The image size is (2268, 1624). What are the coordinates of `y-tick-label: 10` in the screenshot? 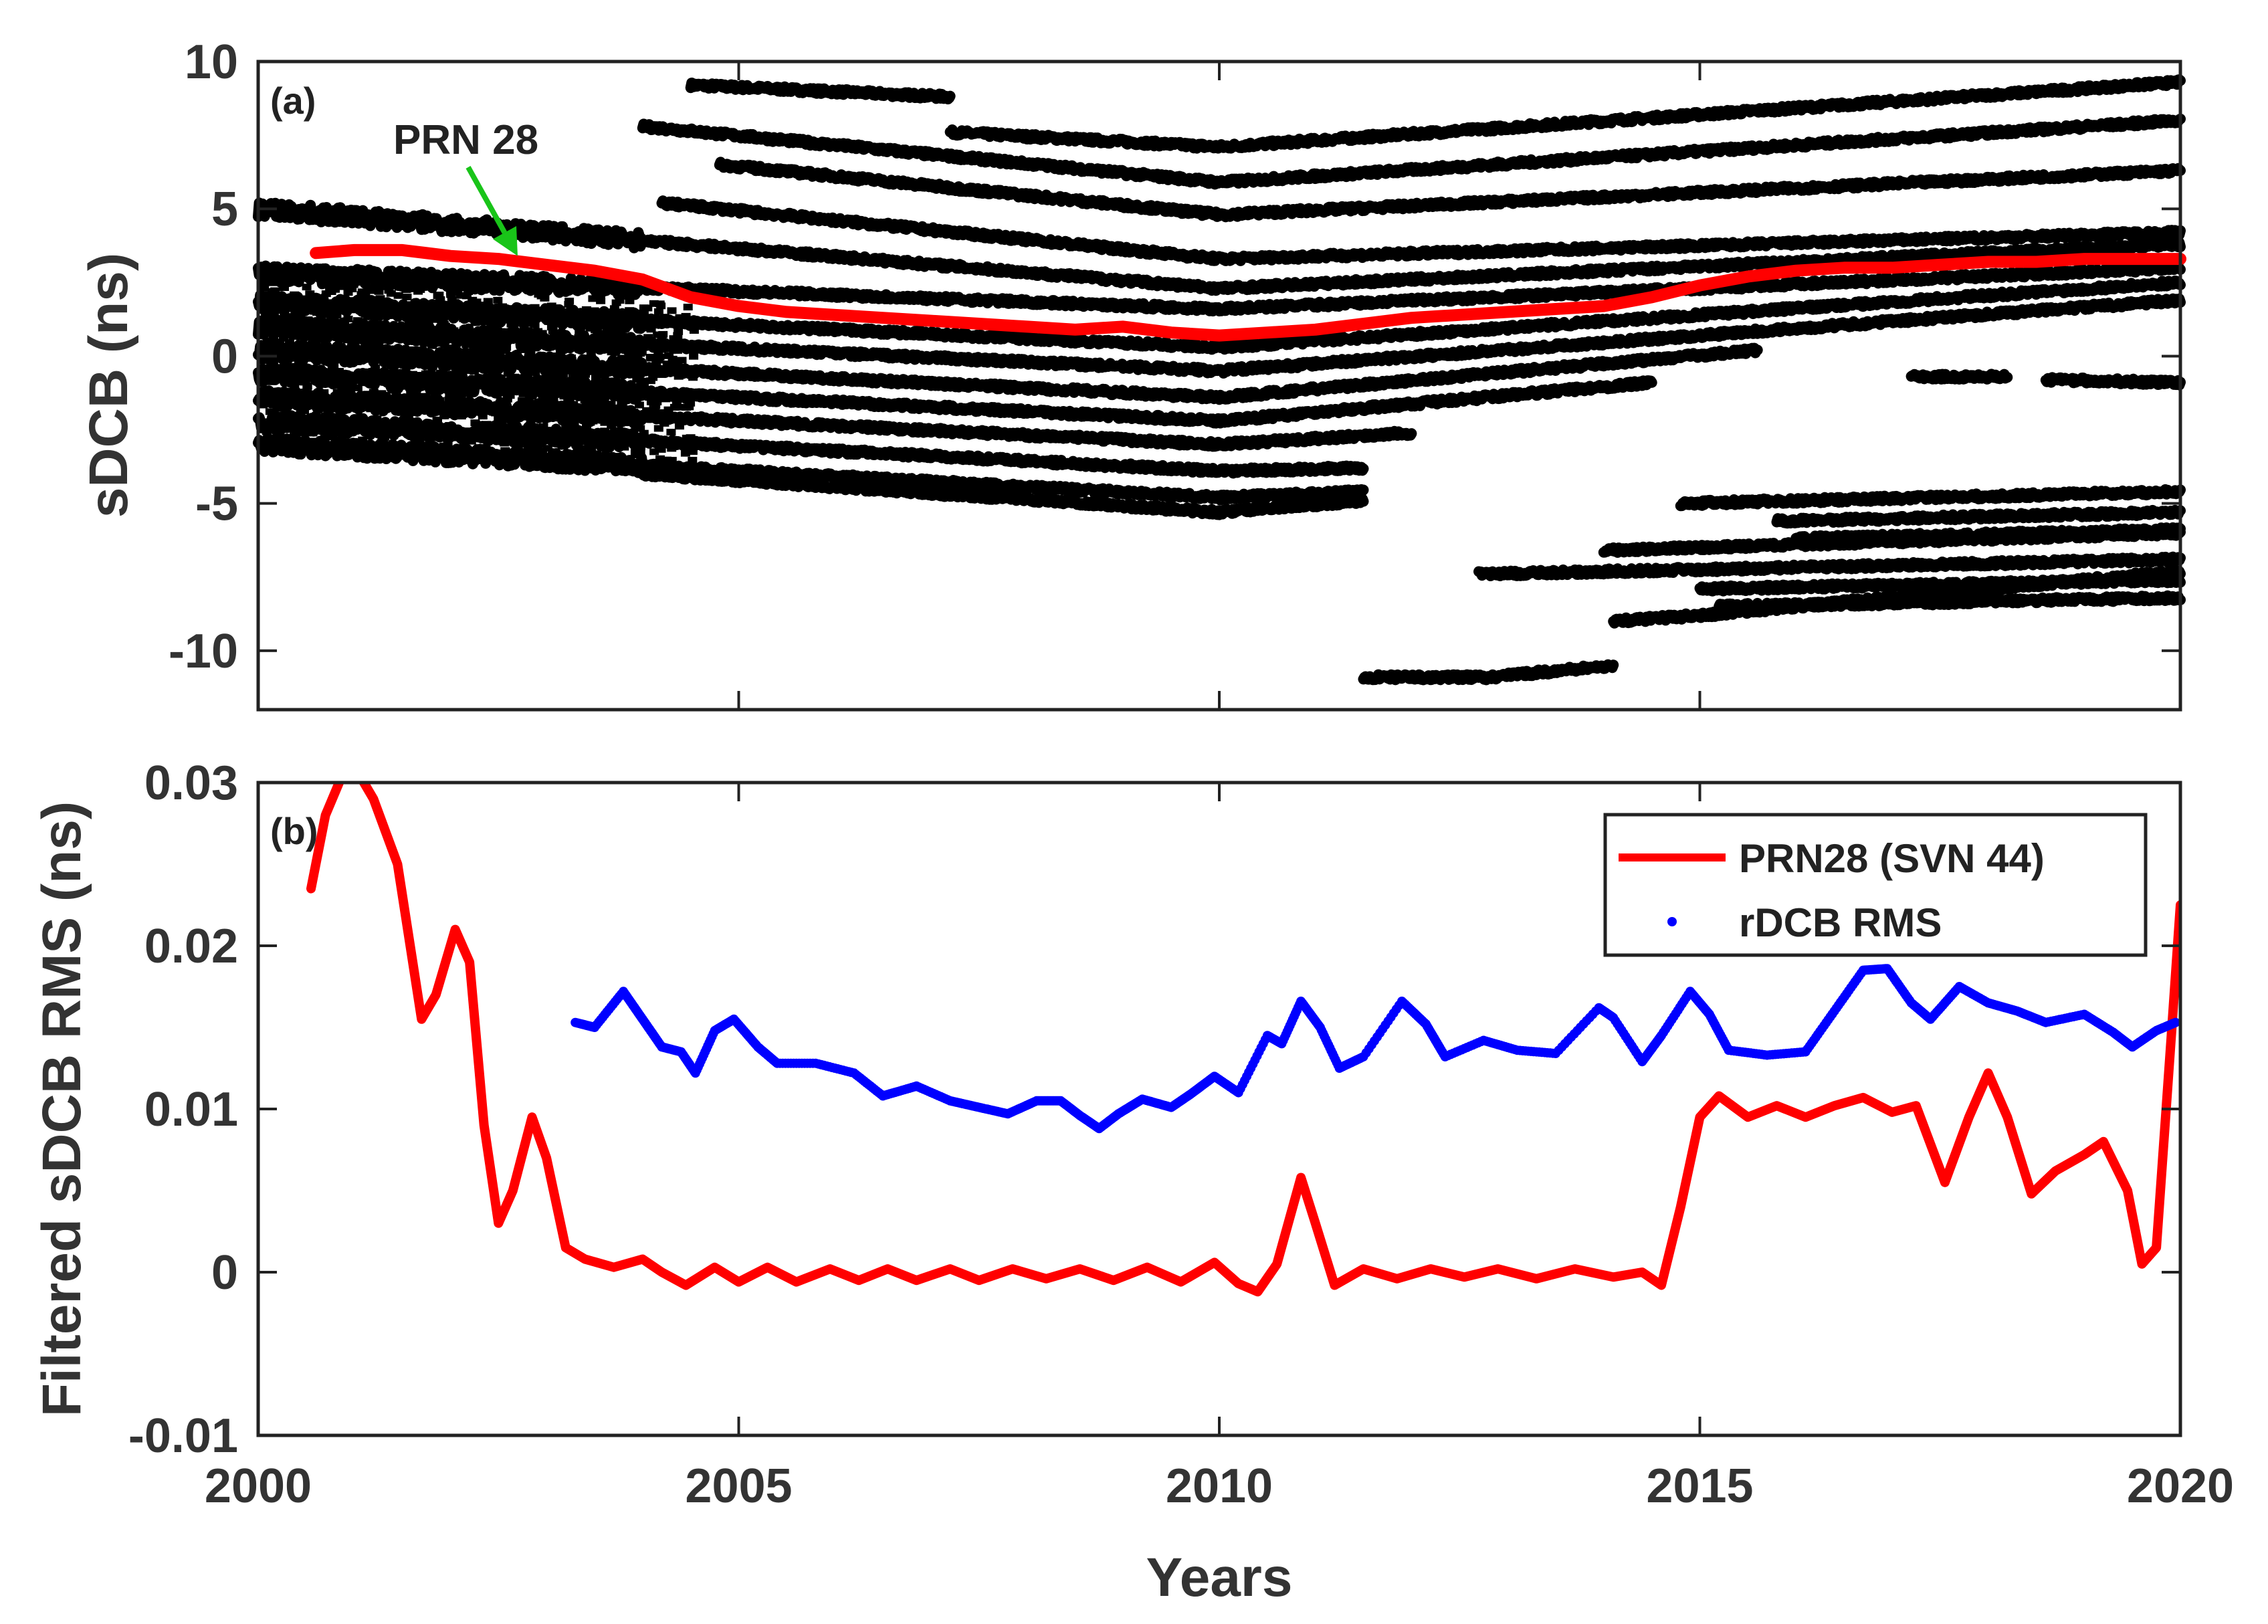 It's located at (212, 62).